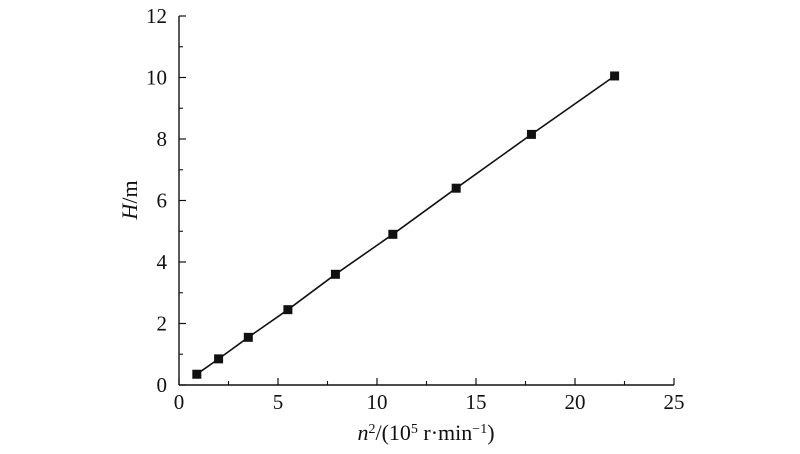  What do you see at coordinates (162, 201) in the screenshot?
I see `y-tick-label: 6` at bounding box center [162, 201].